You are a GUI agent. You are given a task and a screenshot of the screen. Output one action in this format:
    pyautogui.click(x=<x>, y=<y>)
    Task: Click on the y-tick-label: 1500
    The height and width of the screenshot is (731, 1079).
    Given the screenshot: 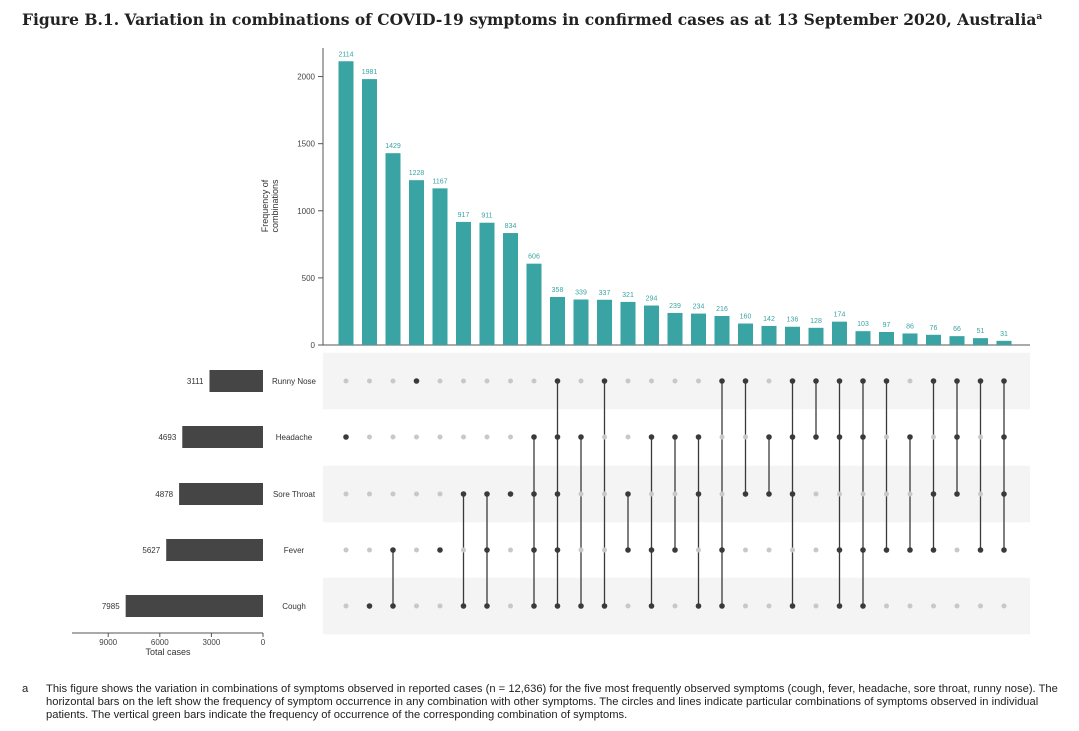 What is the action you would take?
    pyautogui.click(x=306, y=144)
    